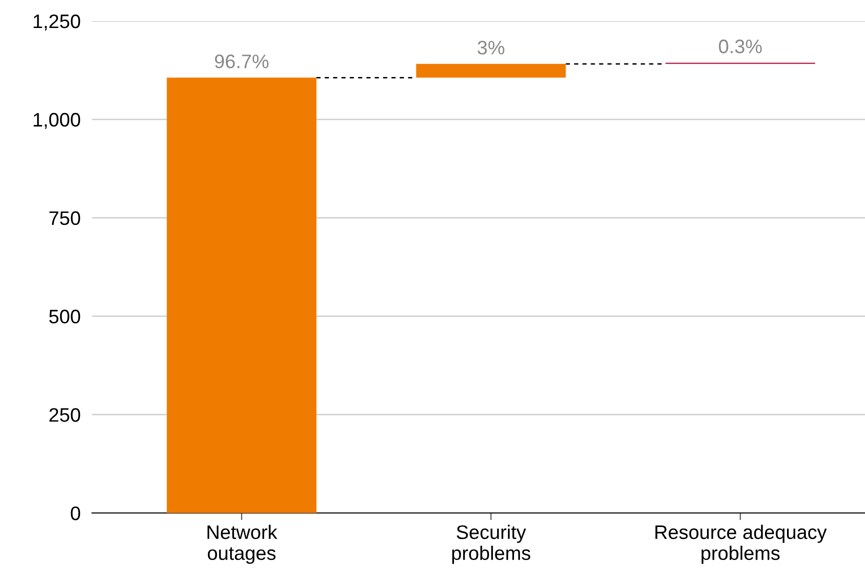 Image resolution: width=865 pixels, height=571 pixels. I want to click on y-tick-label: 250, so click(64, 415).